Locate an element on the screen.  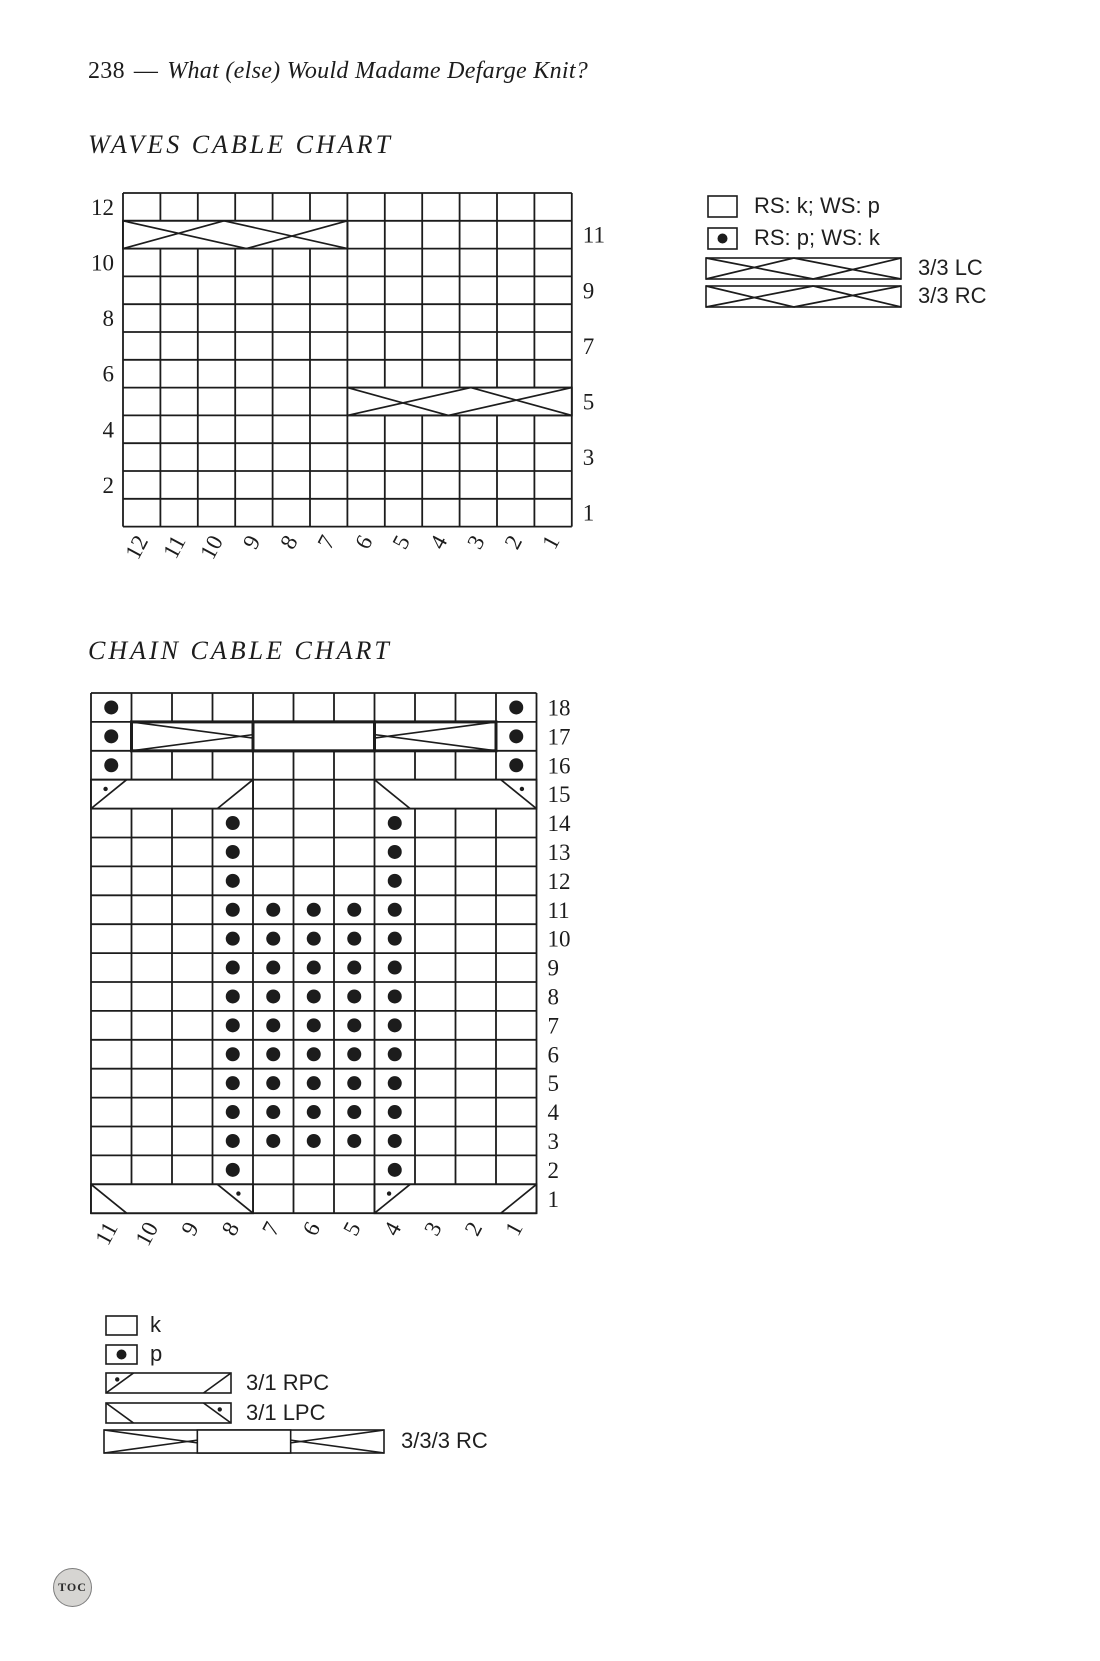
cable-3-3-rc-icon is located at coordinates (803, 296).